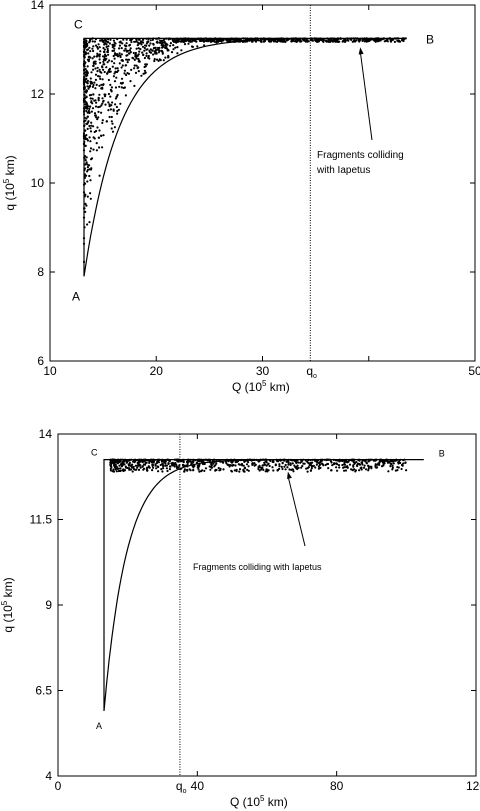 The width and height of the screenshot is (480, 811). Describe the element at coordinates (181, 787) in the screenshot. I see `chart-2-q0-label: qo` at that location.